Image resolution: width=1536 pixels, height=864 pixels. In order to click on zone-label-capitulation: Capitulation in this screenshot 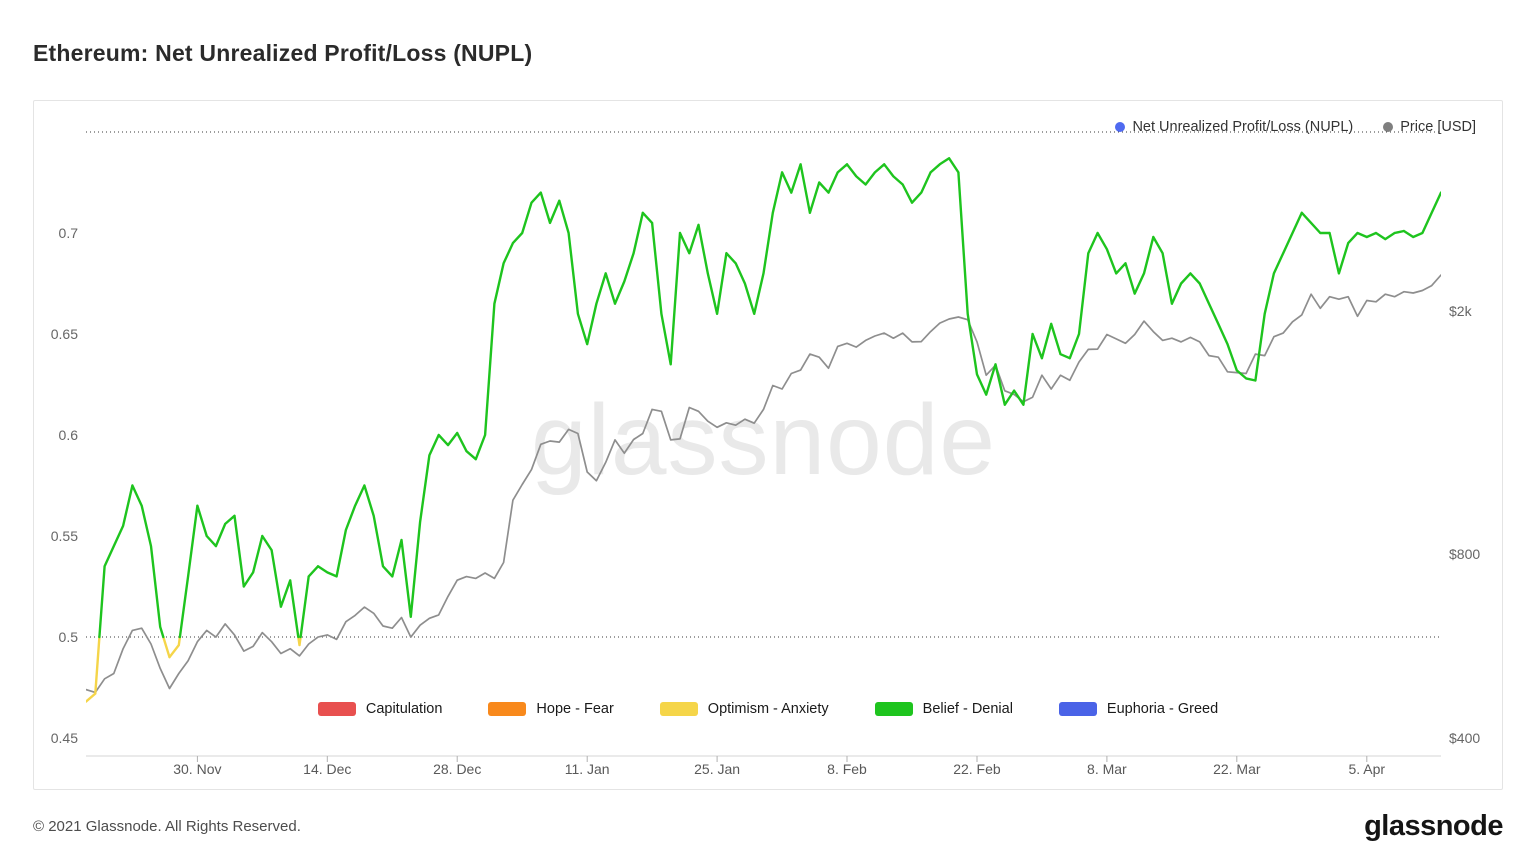, I will do `click(404, 709)`.